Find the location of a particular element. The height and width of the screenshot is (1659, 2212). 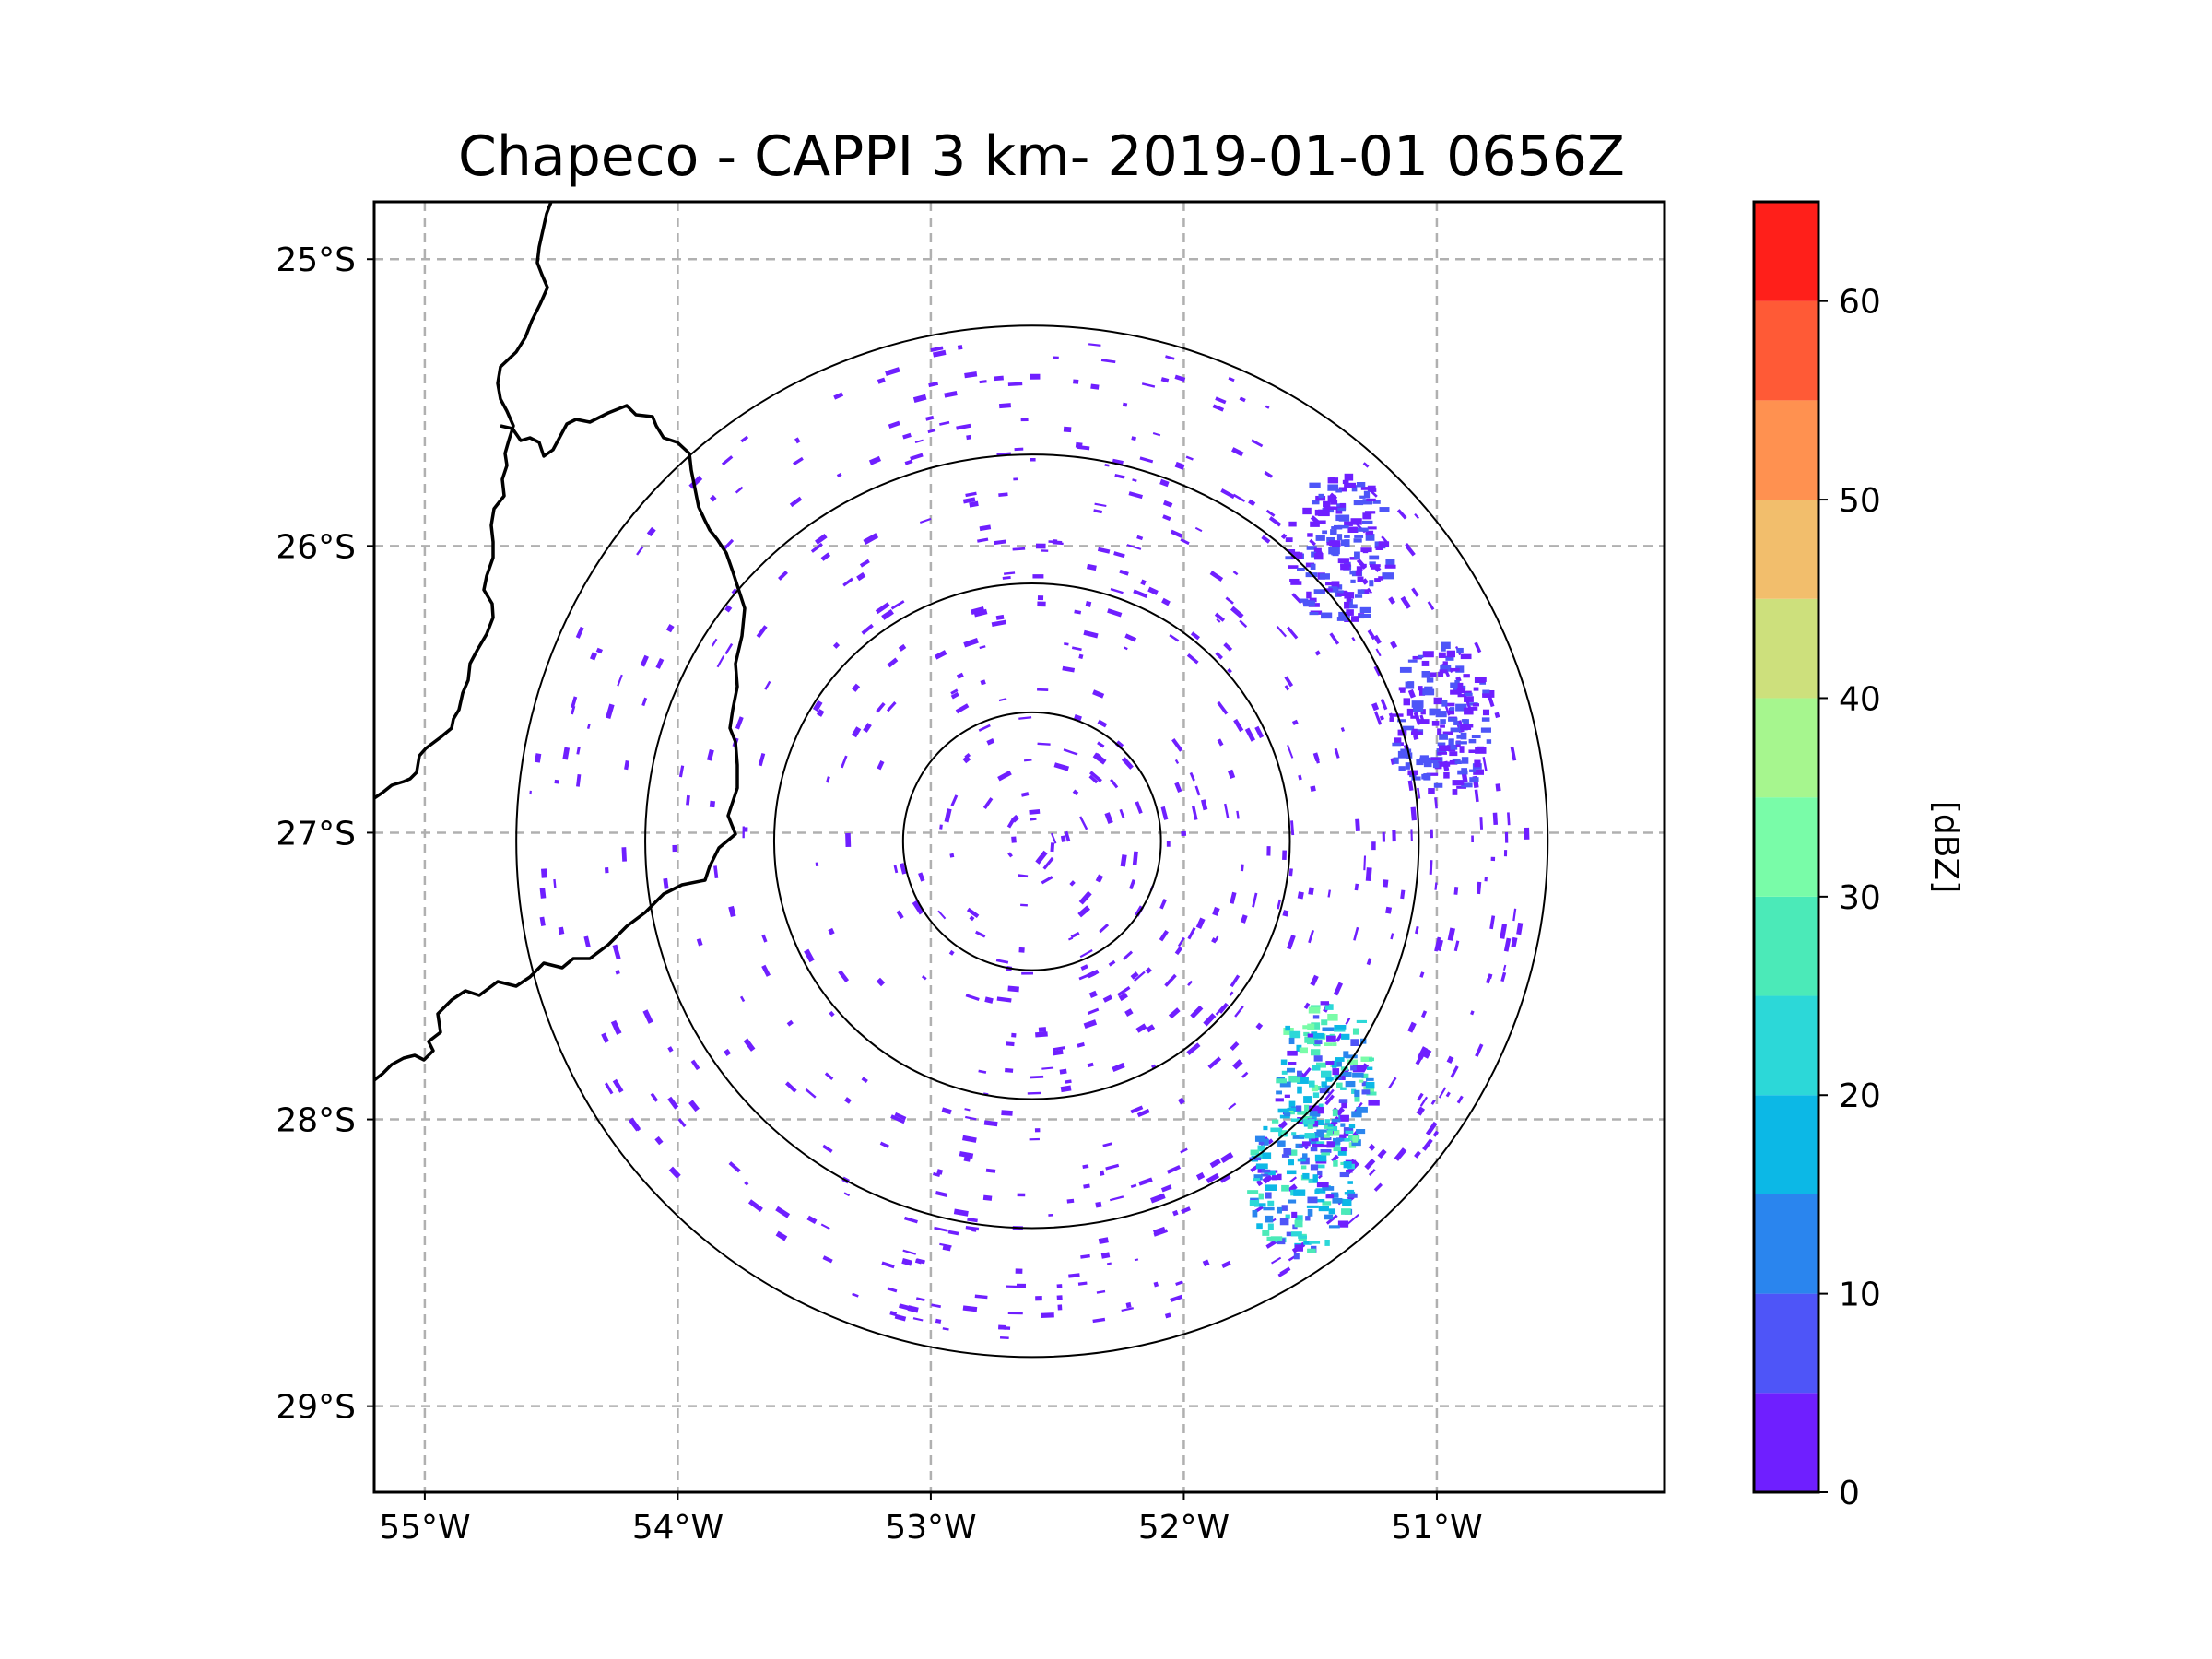

colorbar-tick-label: 40 is located at coordinates (1860, 699).